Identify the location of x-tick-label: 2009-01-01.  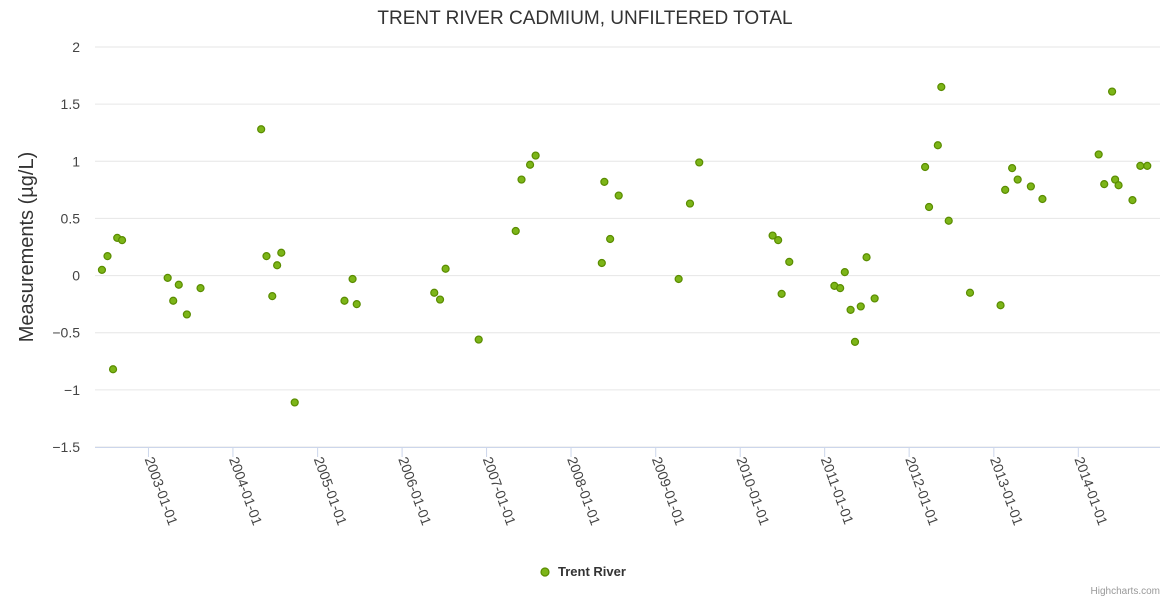
(669, 491).